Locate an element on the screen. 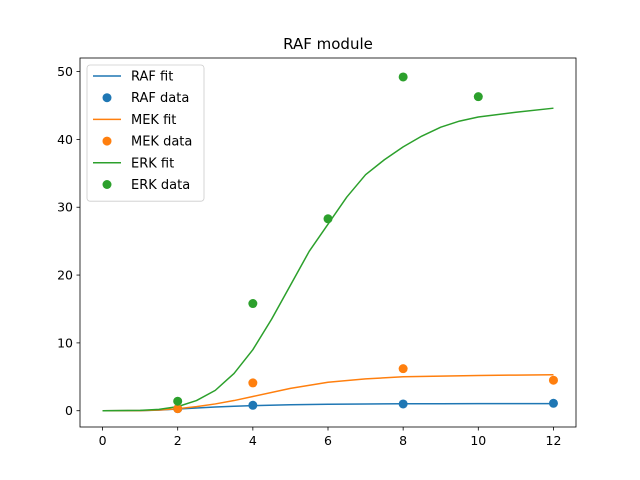 The height and width of the screenshot is (480, 640). y-tick-label: 0 is located at coordinates (69, 410).